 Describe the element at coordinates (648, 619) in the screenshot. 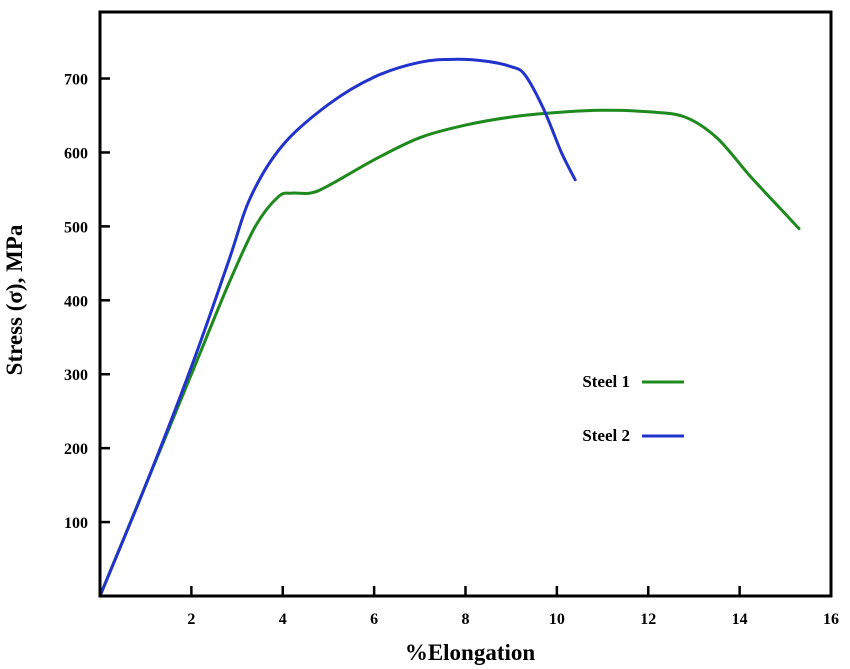

I see `x-tick-label-12: 12` at that location.